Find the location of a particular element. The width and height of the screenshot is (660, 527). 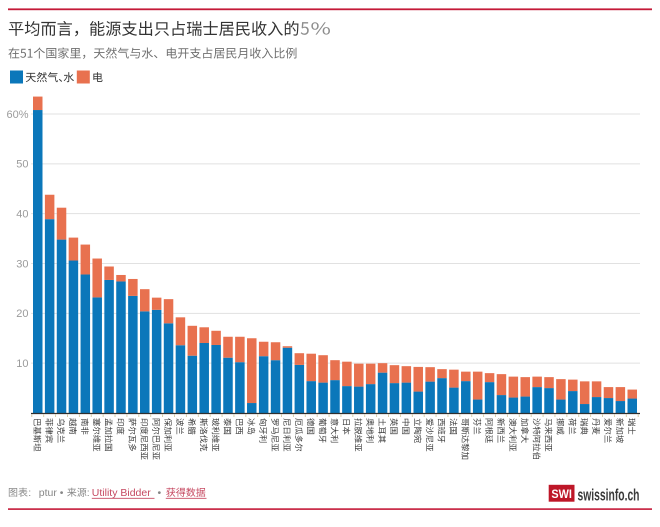

svg-text: swissinfo.ch is located at coordinates (609, 494).